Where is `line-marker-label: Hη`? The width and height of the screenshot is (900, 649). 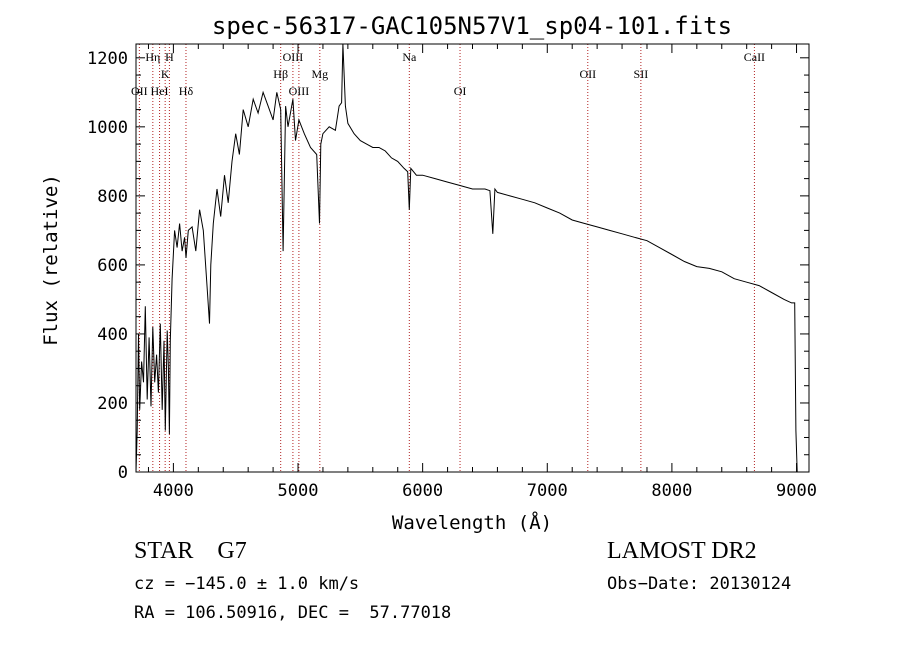 line-marker-label: Hη is located at coordinates (152, 57).